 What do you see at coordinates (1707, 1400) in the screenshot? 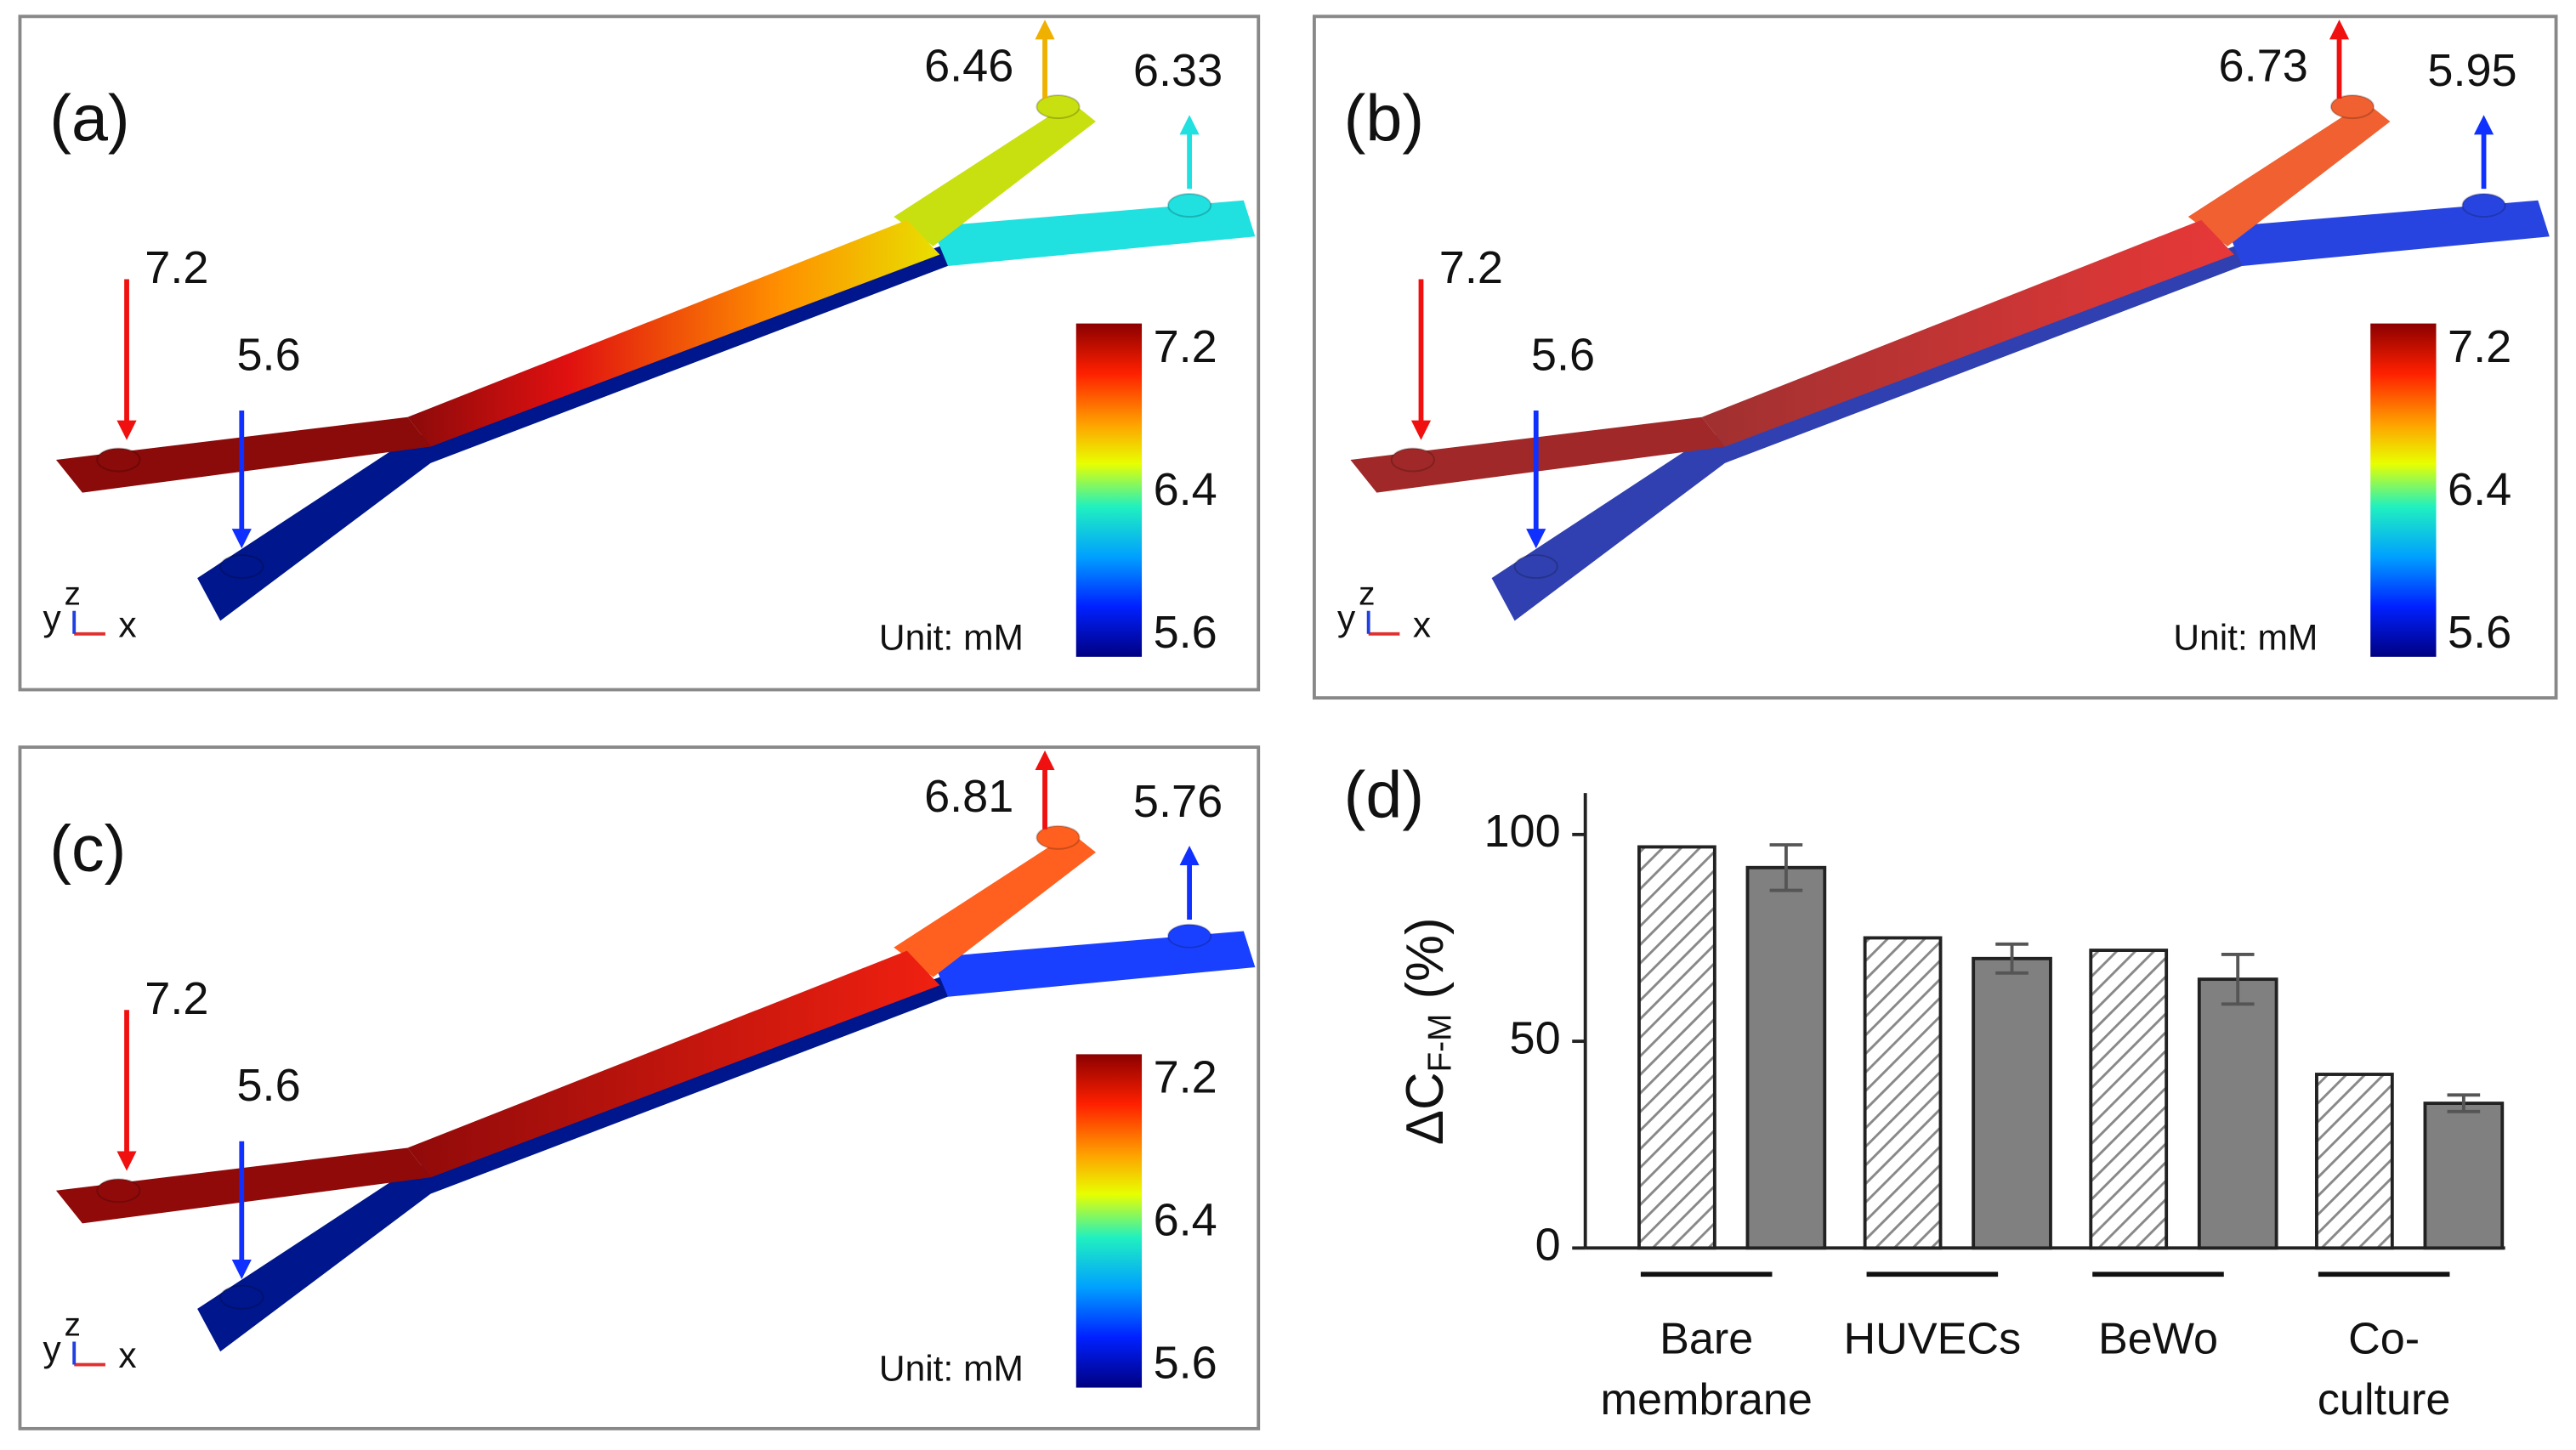
I see `x-tick-label: membrane` at bounding box center [1707, 1400].